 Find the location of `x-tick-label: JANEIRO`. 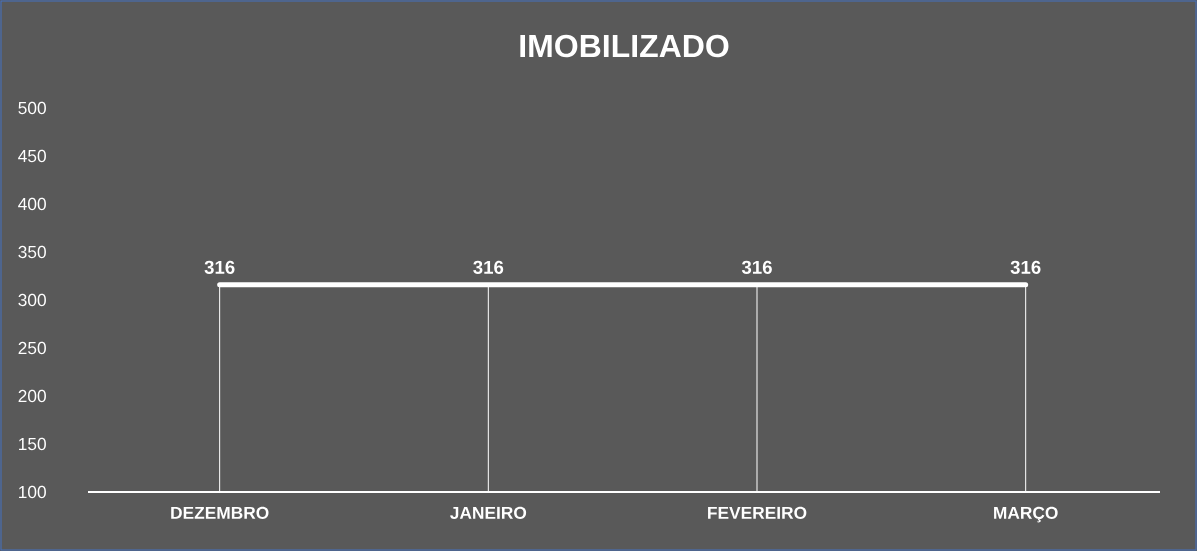

x-tick-label: JANEIRO is located at coordinates (488, 512).